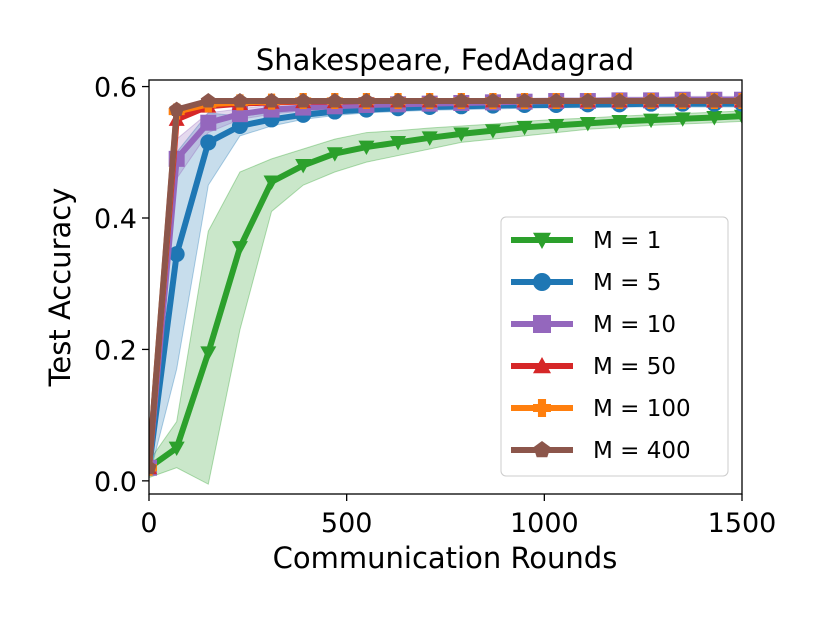 The height and width of the screenshot is (623, 830). What do you see at coordinates (115, 350) in the screenshot?
I see `y-tick-label: 0.2` at bounding box center [115, 350].